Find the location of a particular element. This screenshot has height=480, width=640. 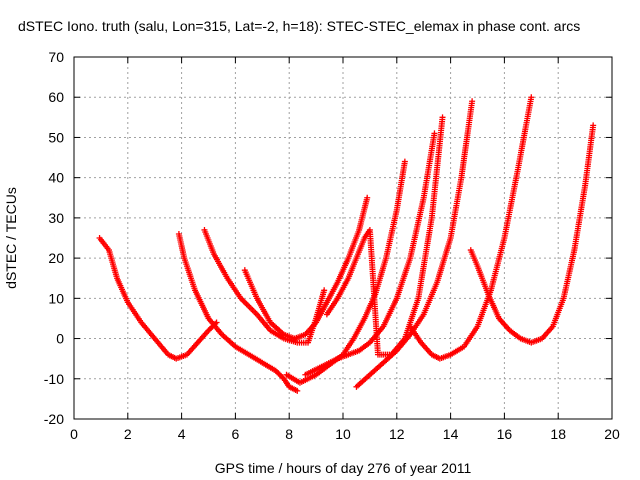

y-tick-label: -20 is located at coordinates (54, 419).